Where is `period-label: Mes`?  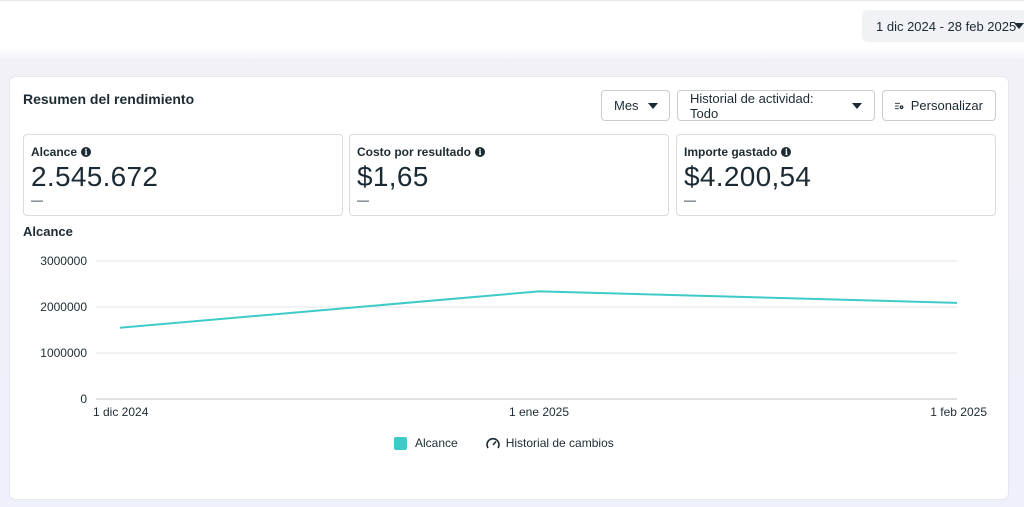 period-label: Mes is located at coordinates (626, 105).